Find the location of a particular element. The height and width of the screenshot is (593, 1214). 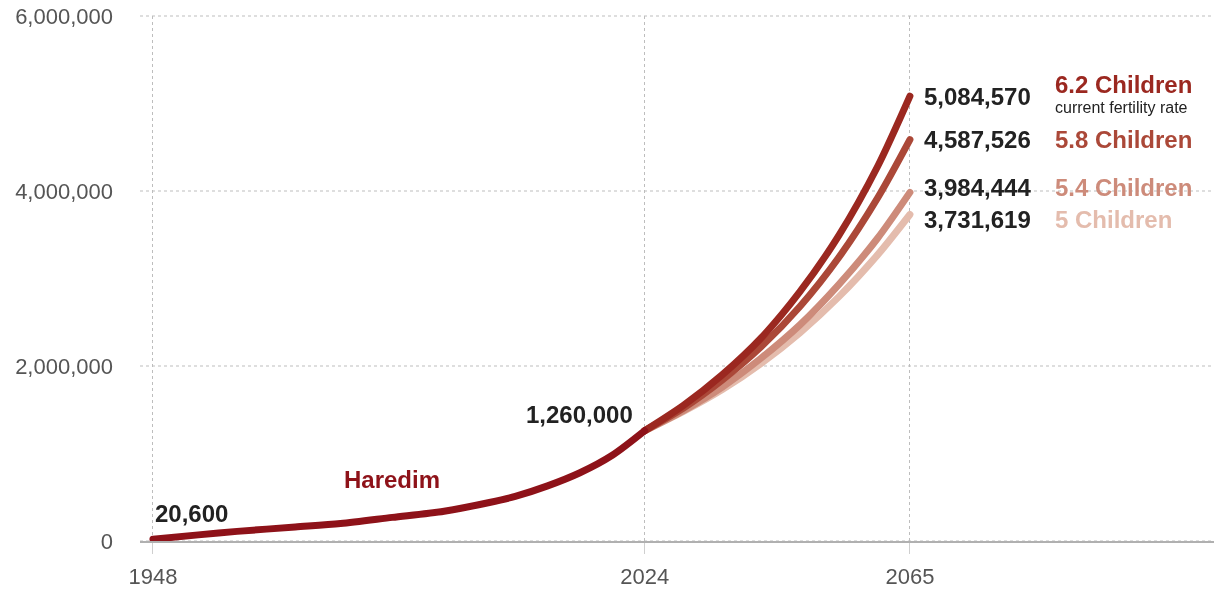

data-label: 4,587,526 is located at coordinates (977, 139).